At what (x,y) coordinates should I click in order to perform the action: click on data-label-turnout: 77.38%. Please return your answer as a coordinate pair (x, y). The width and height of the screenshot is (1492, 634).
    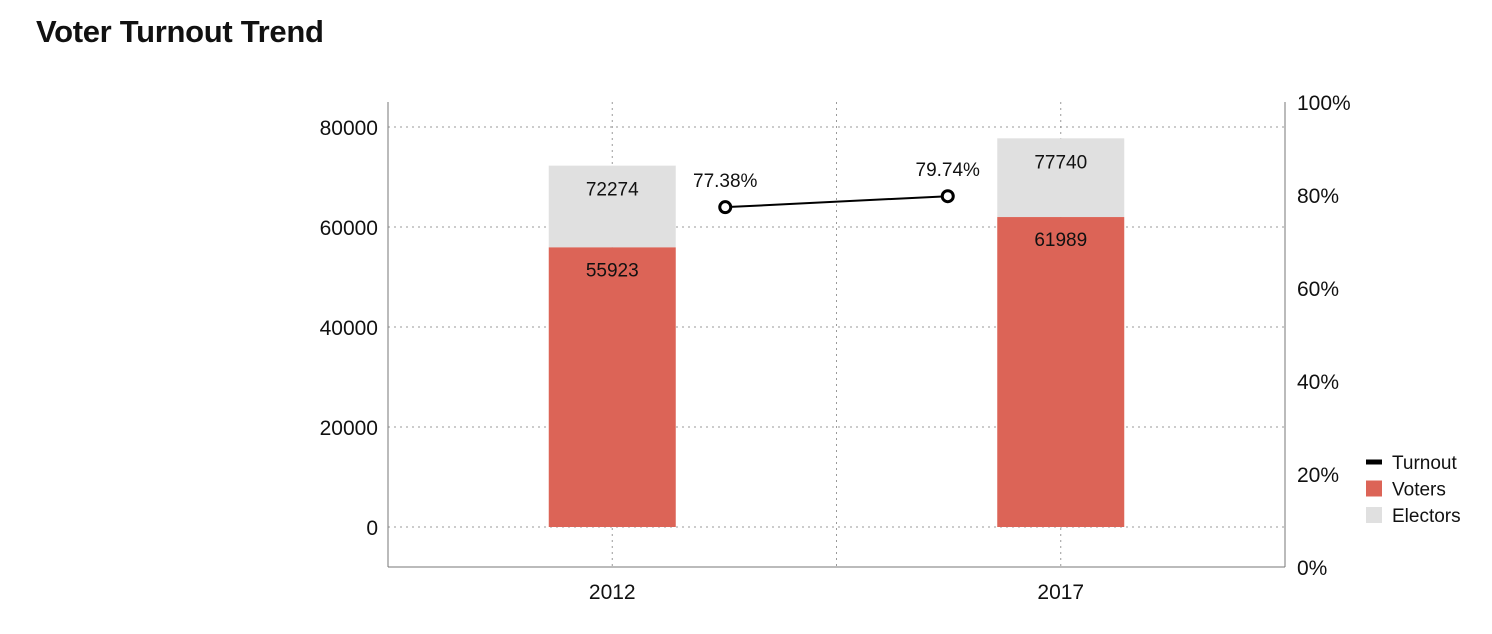
    Looking at the image, I should click on (725, 181).